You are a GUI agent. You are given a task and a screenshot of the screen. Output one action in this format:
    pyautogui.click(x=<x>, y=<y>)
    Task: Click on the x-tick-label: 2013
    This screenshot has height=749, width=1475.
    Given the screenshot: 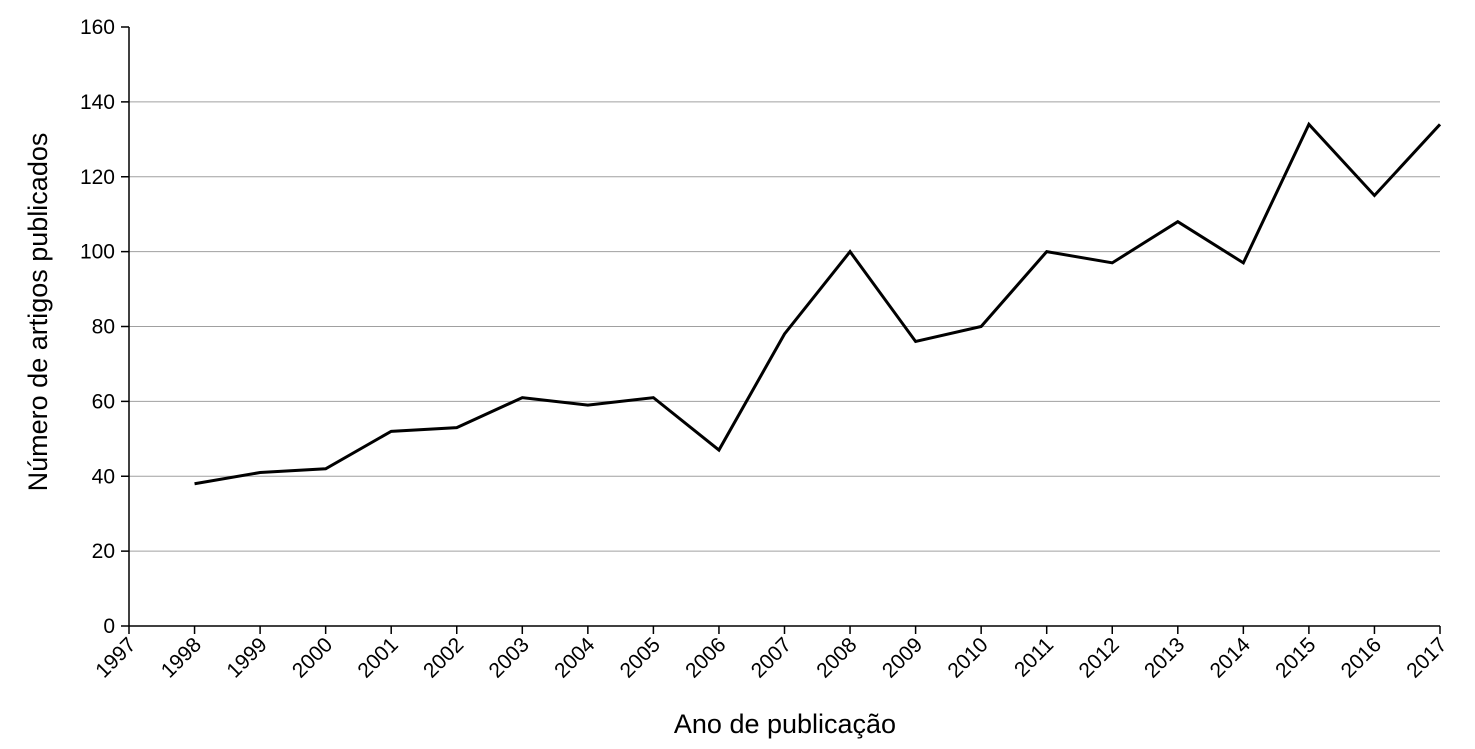 What is the action you would take?
    pyautogui.click(x=1164, y=657)
    